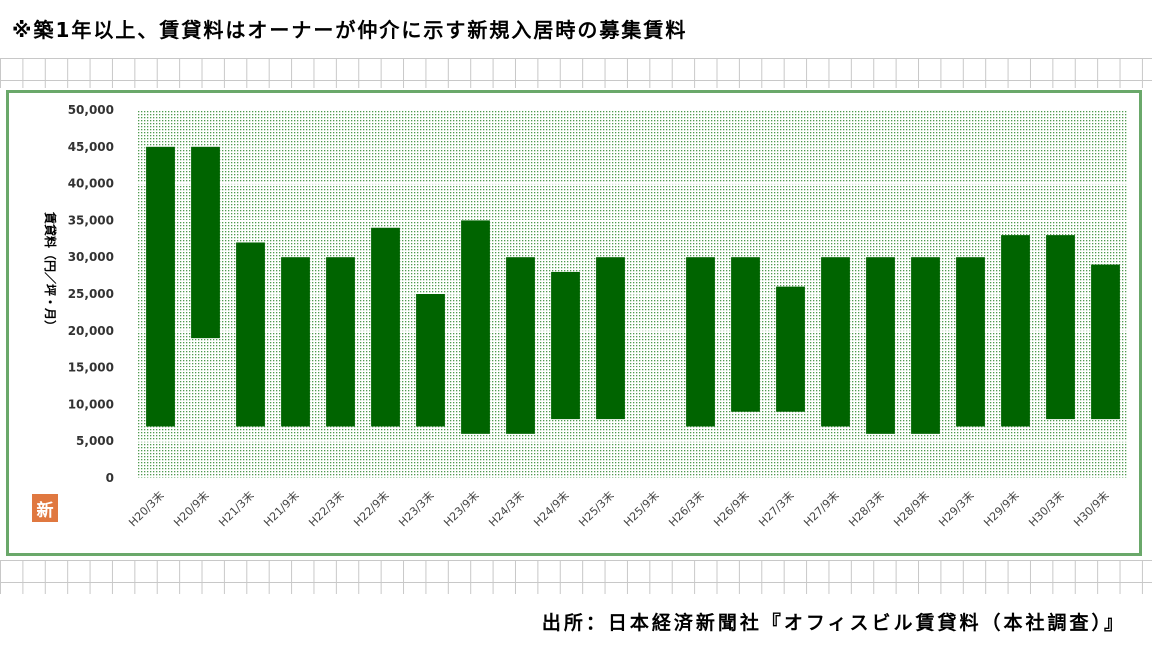 This screenshot has width=1152, height=648. I want to click on y-tick-label: 35,000, so click(91, 220).